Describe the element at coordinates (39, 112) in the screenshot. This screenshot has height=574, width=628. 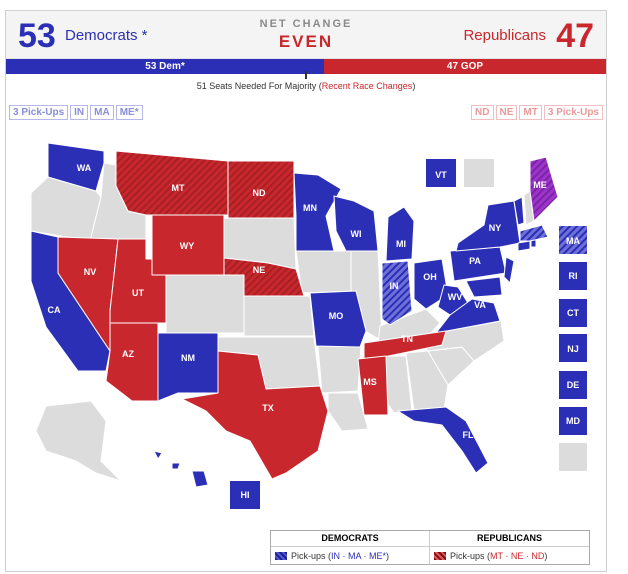
I see `dem-pickups-count: 3 Pick-Ups` at that location.